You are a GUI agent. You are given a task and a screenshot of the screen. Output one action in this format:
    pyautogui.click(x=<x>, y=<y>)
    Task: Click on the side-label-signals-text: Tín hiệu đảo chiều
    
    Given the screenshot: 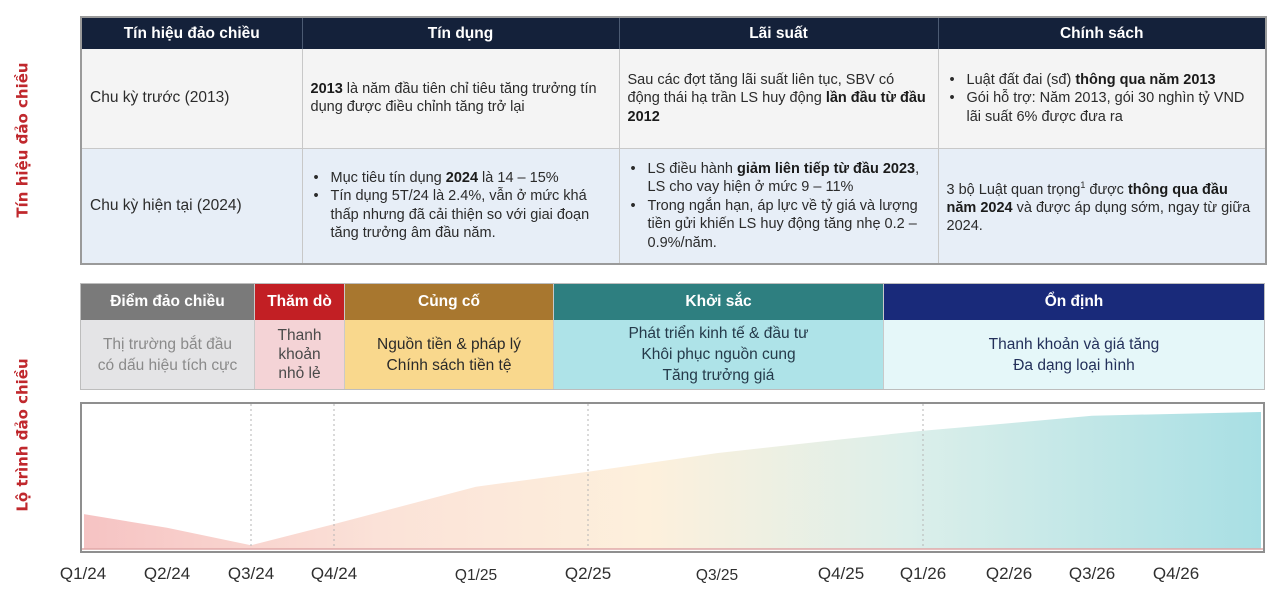 What is the action you would take?
    pyautogui.click(x=23, y=140)
    